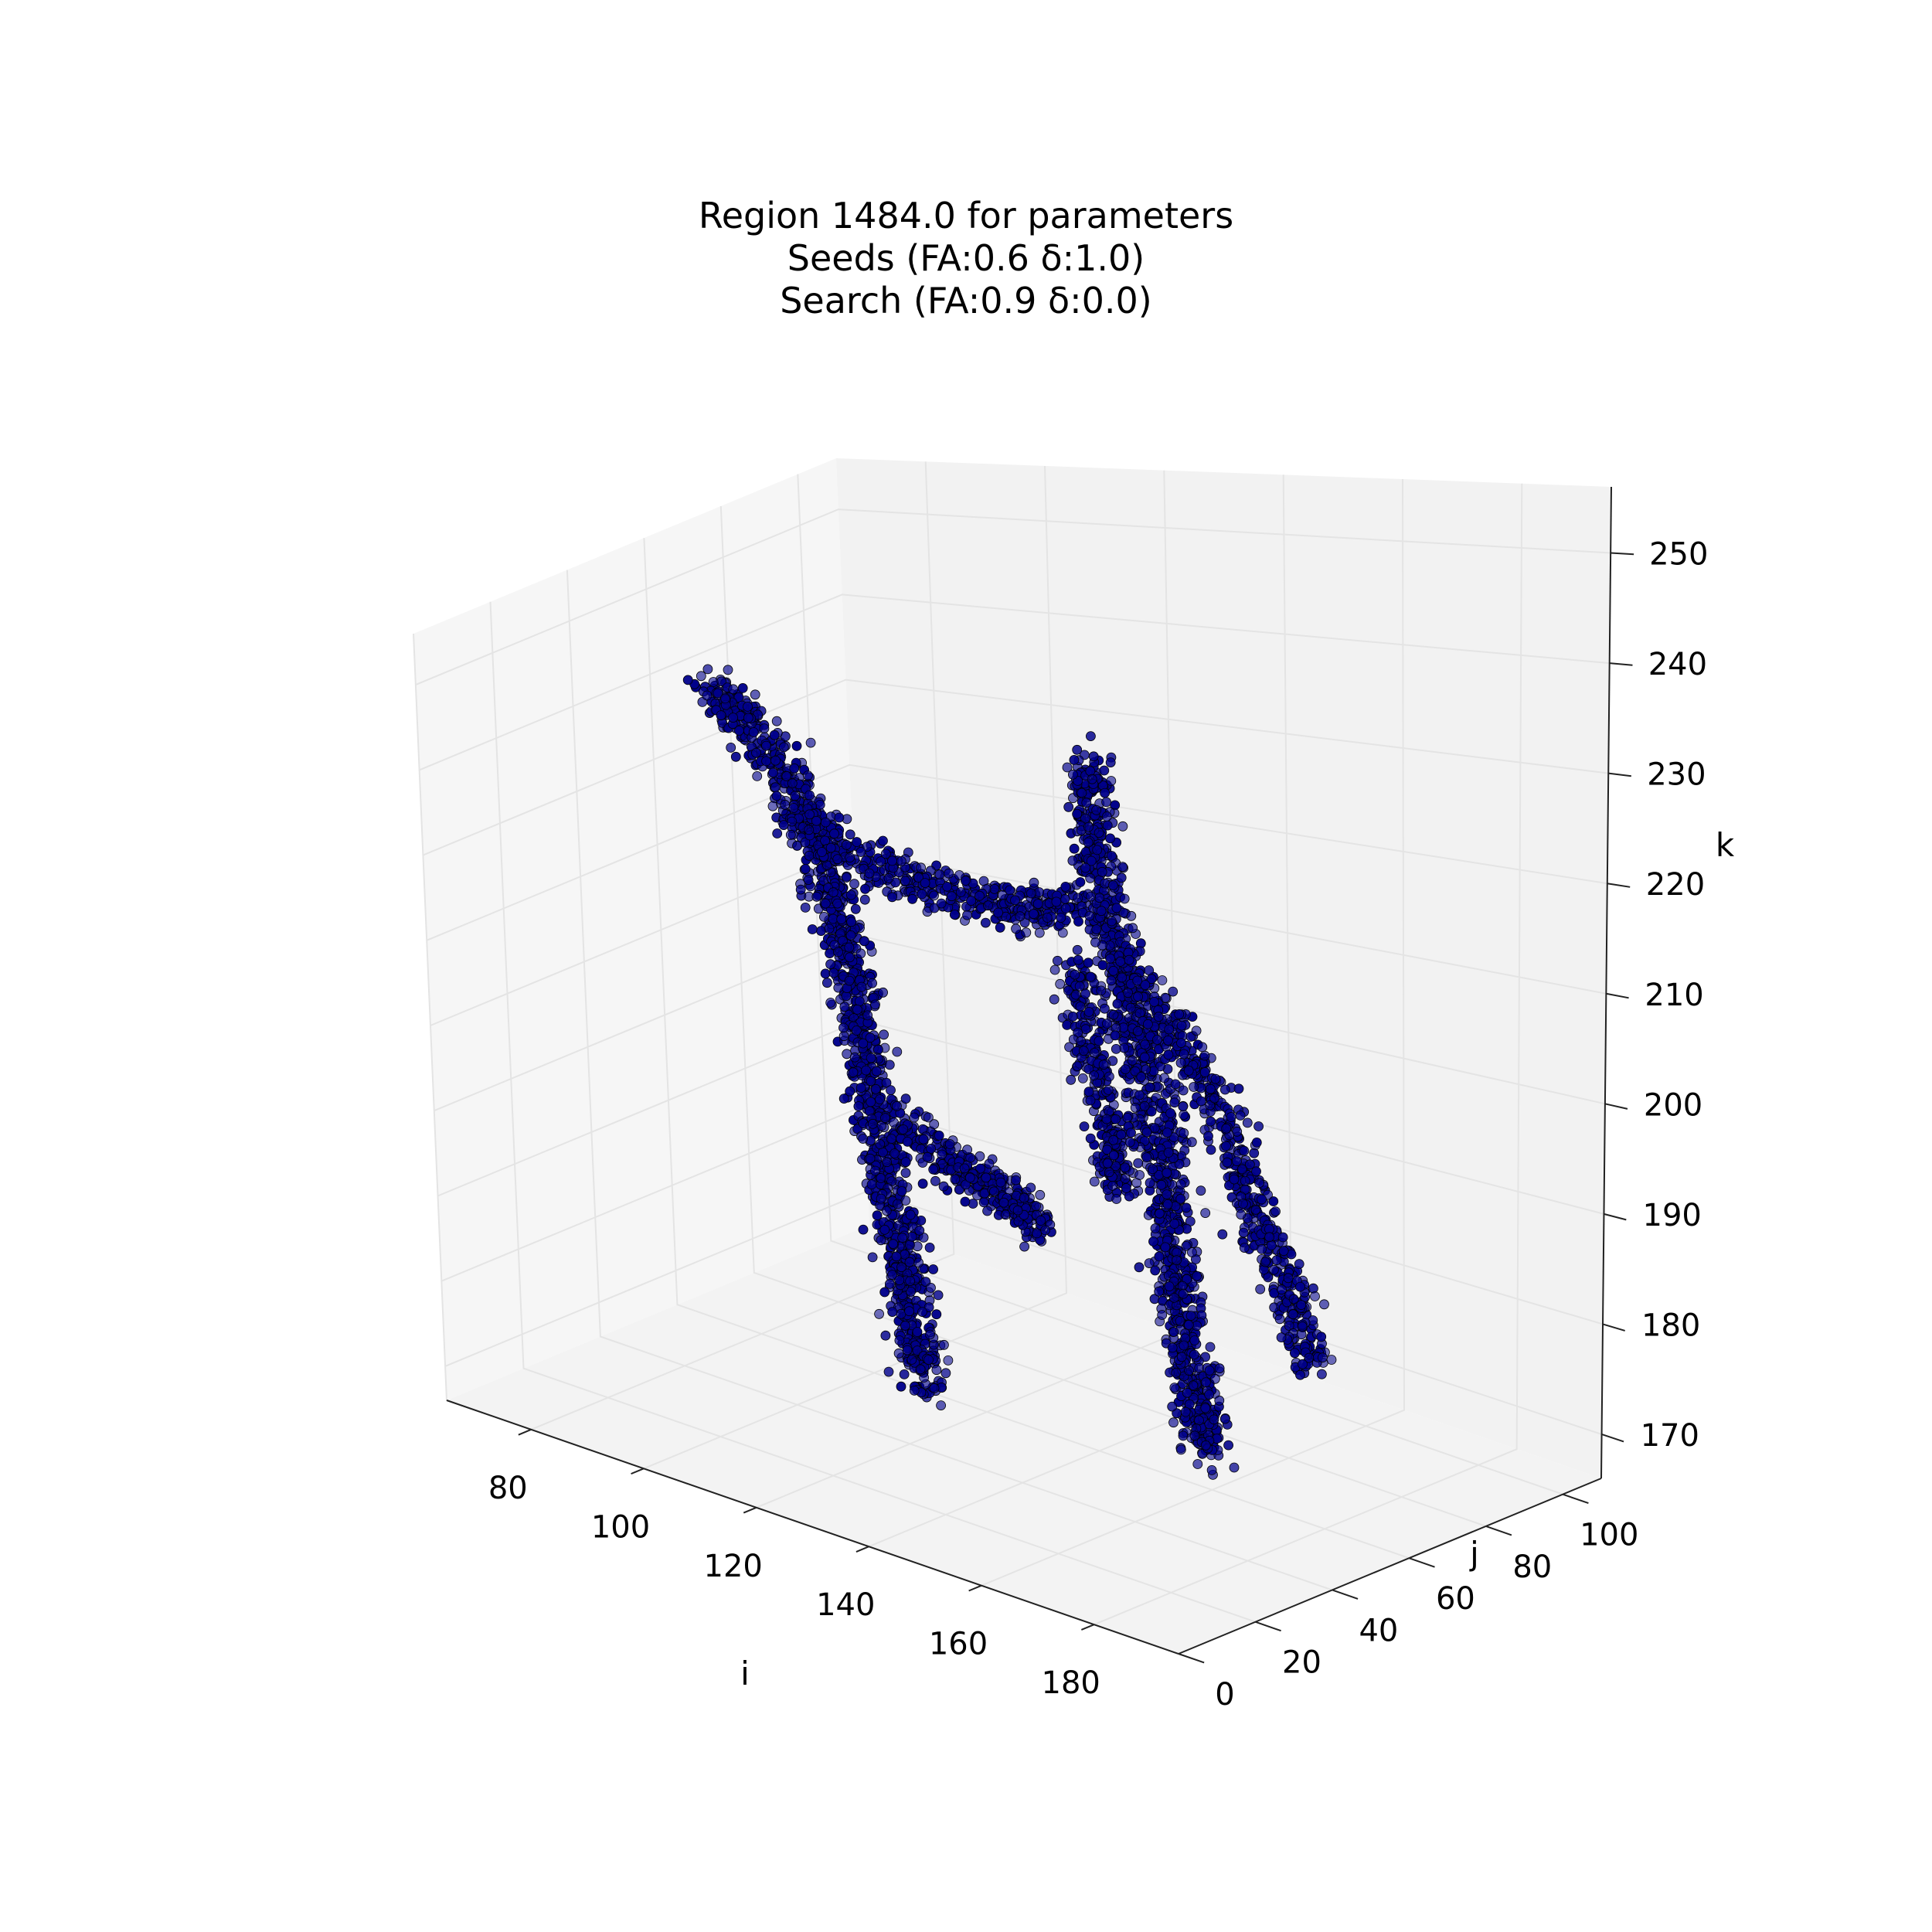 The height and width of the screenshot is (1932, 1932). Describe the element at coordinates (1301, 1663) in the screenshot. I see `y-tick-label: 20` at that location.